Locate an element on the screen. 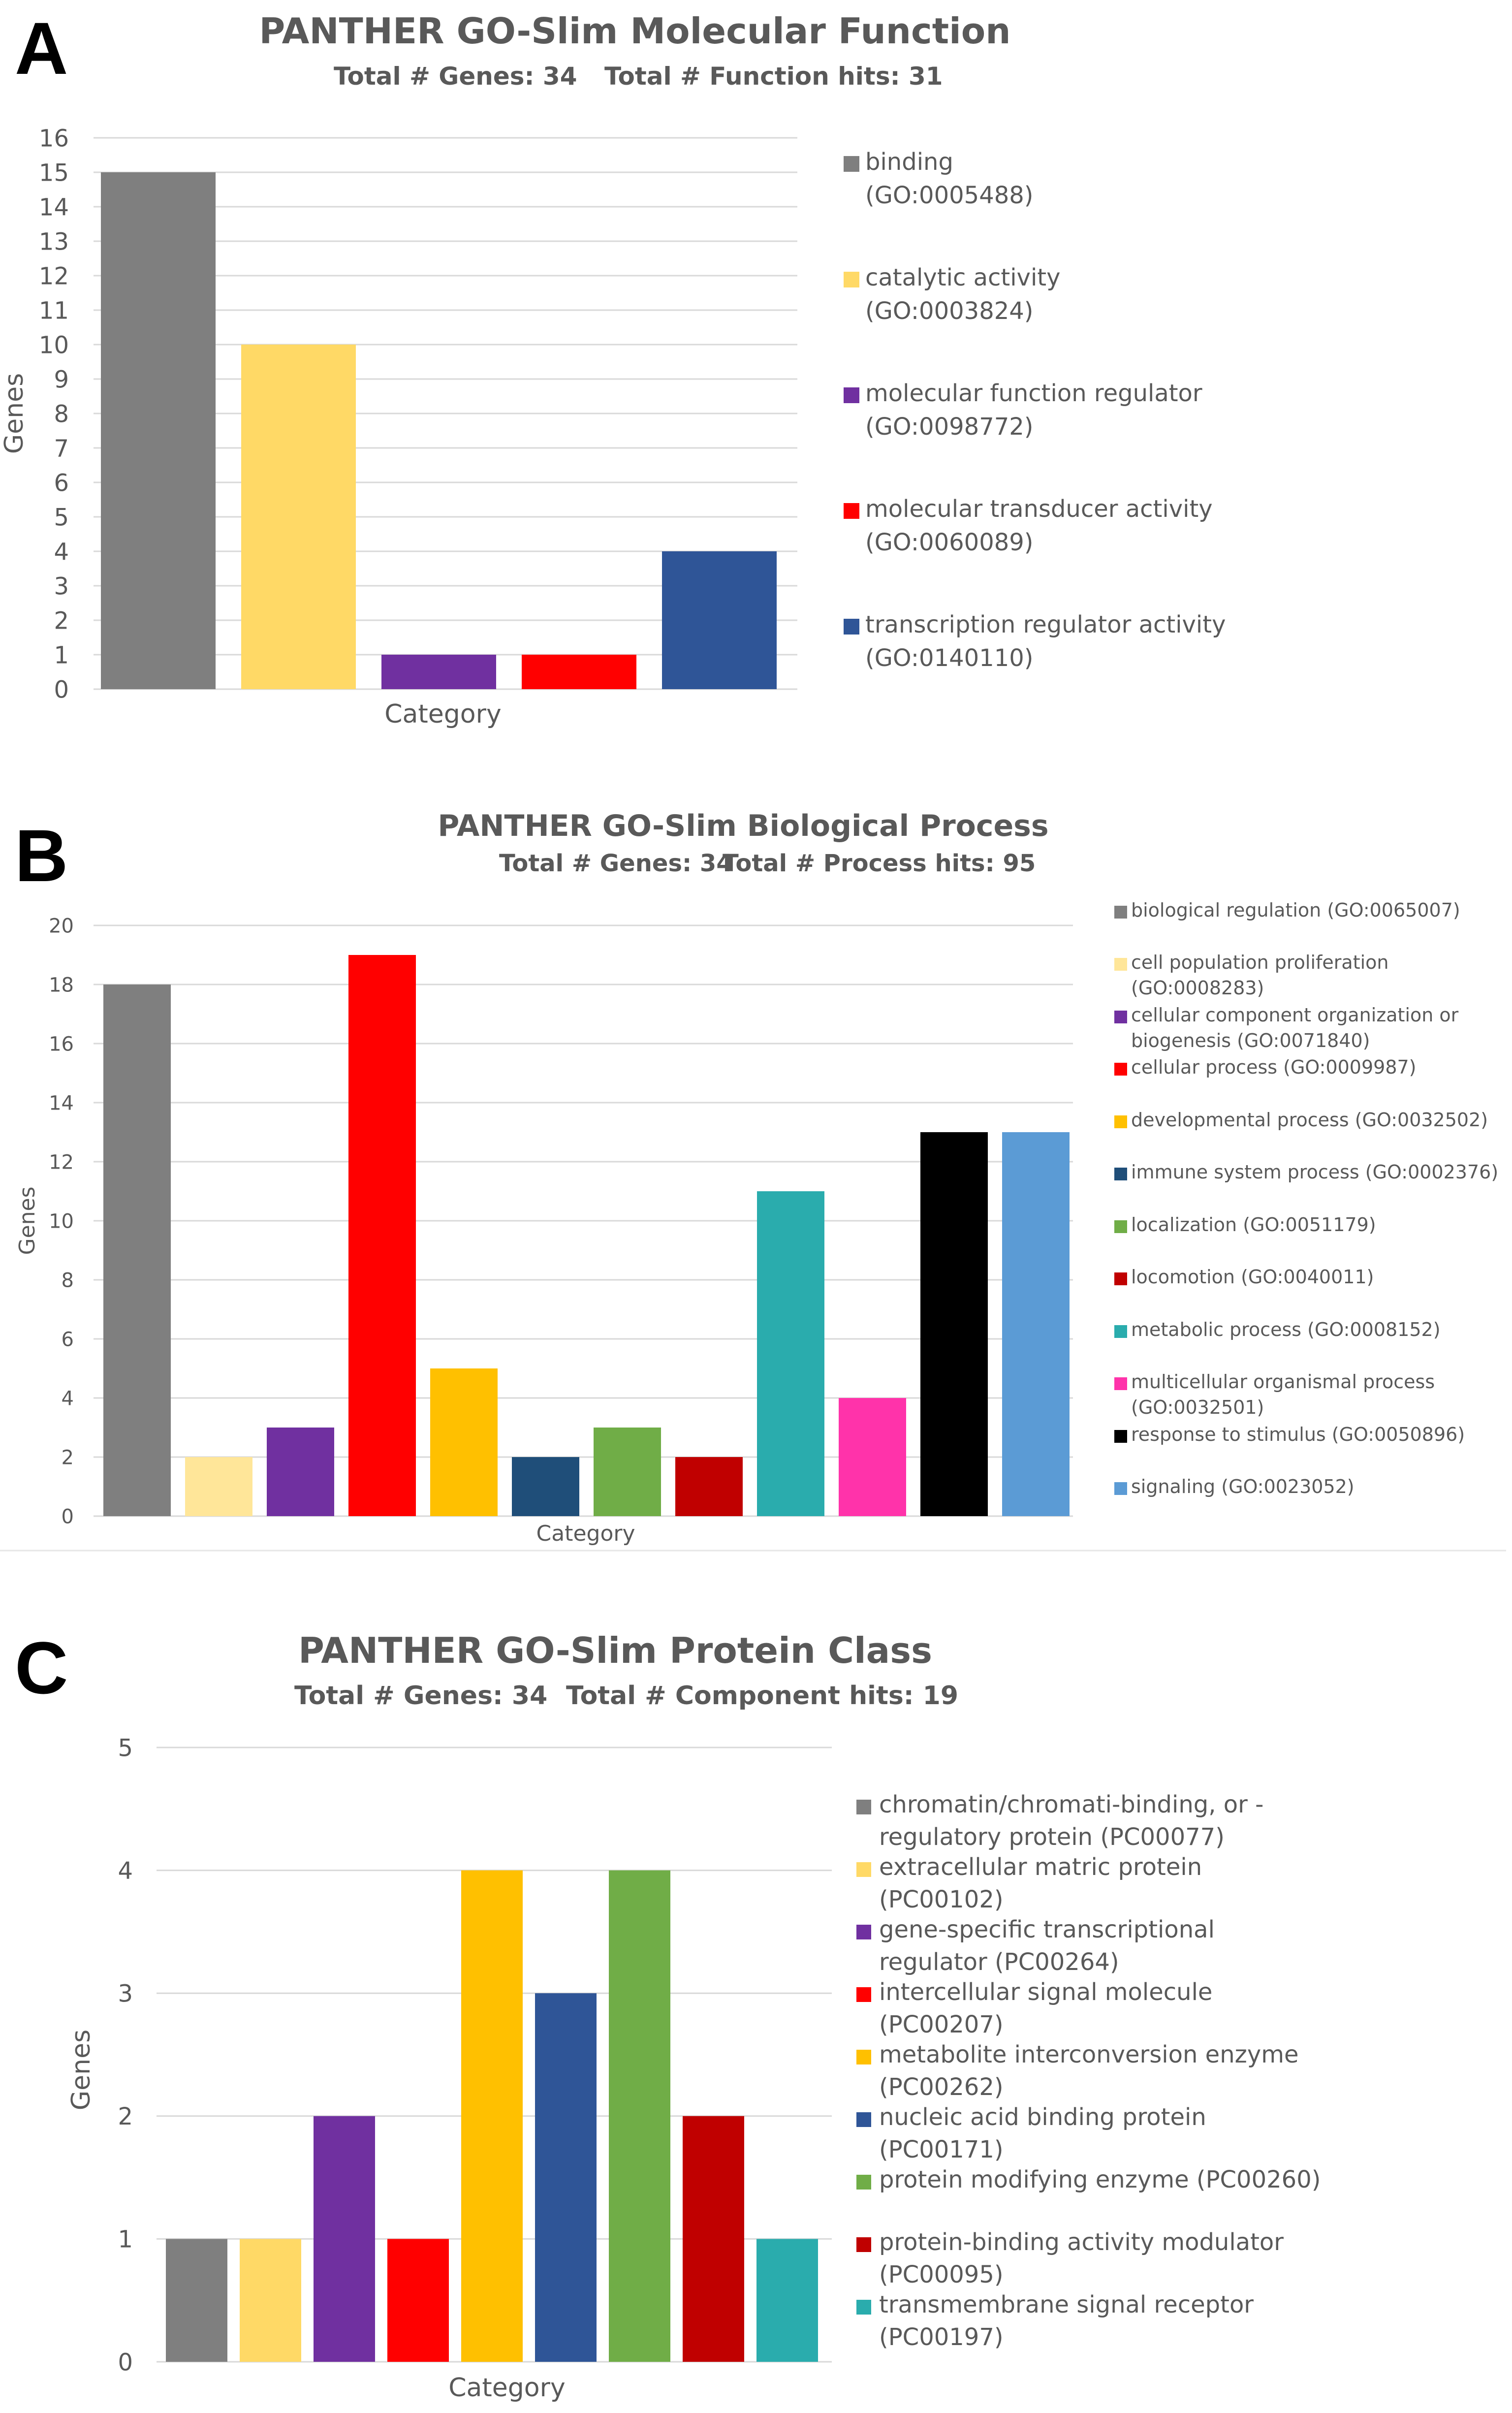 The image size is (1512, 2413). y-tick-label: 6 is located at coordinates (68, 1339).